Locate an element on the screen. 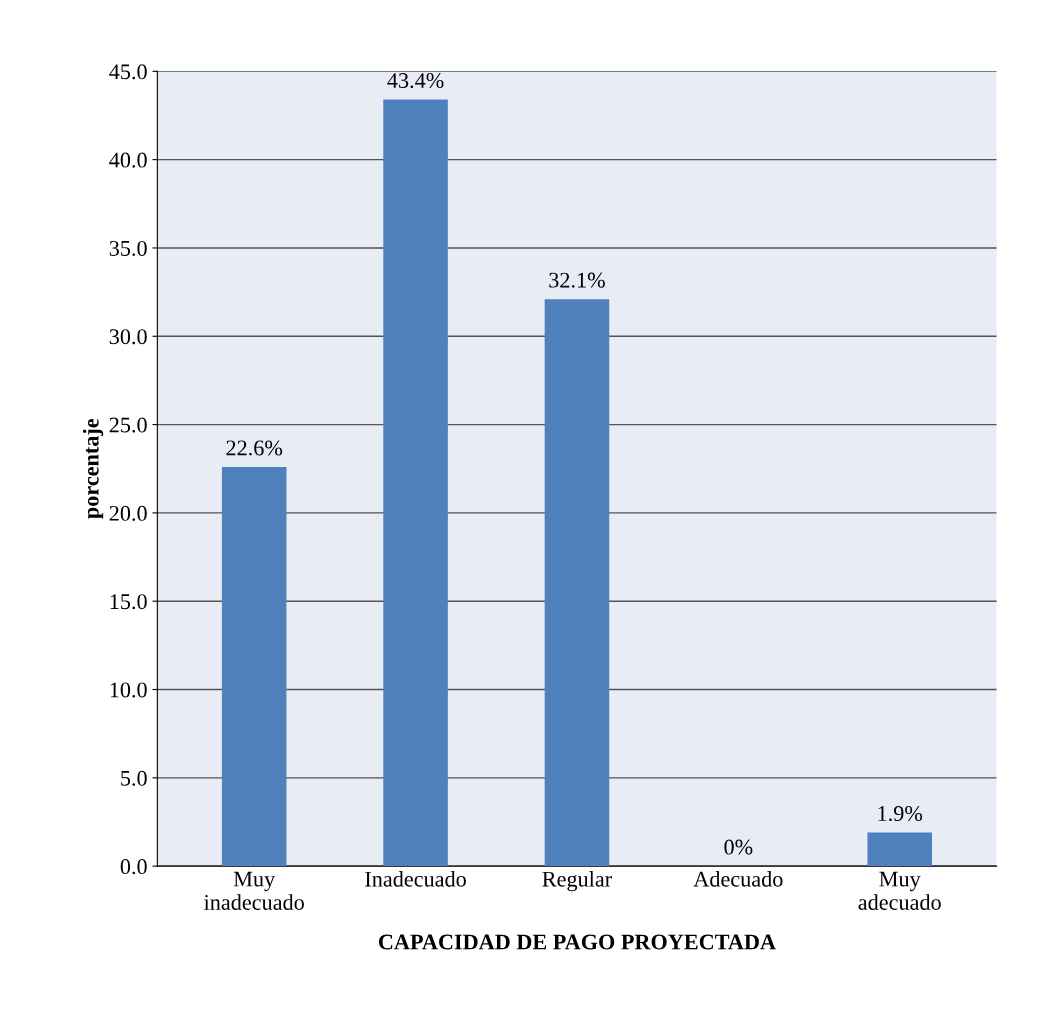  x-tick-label: Regular is located at coordinates (577, 881).